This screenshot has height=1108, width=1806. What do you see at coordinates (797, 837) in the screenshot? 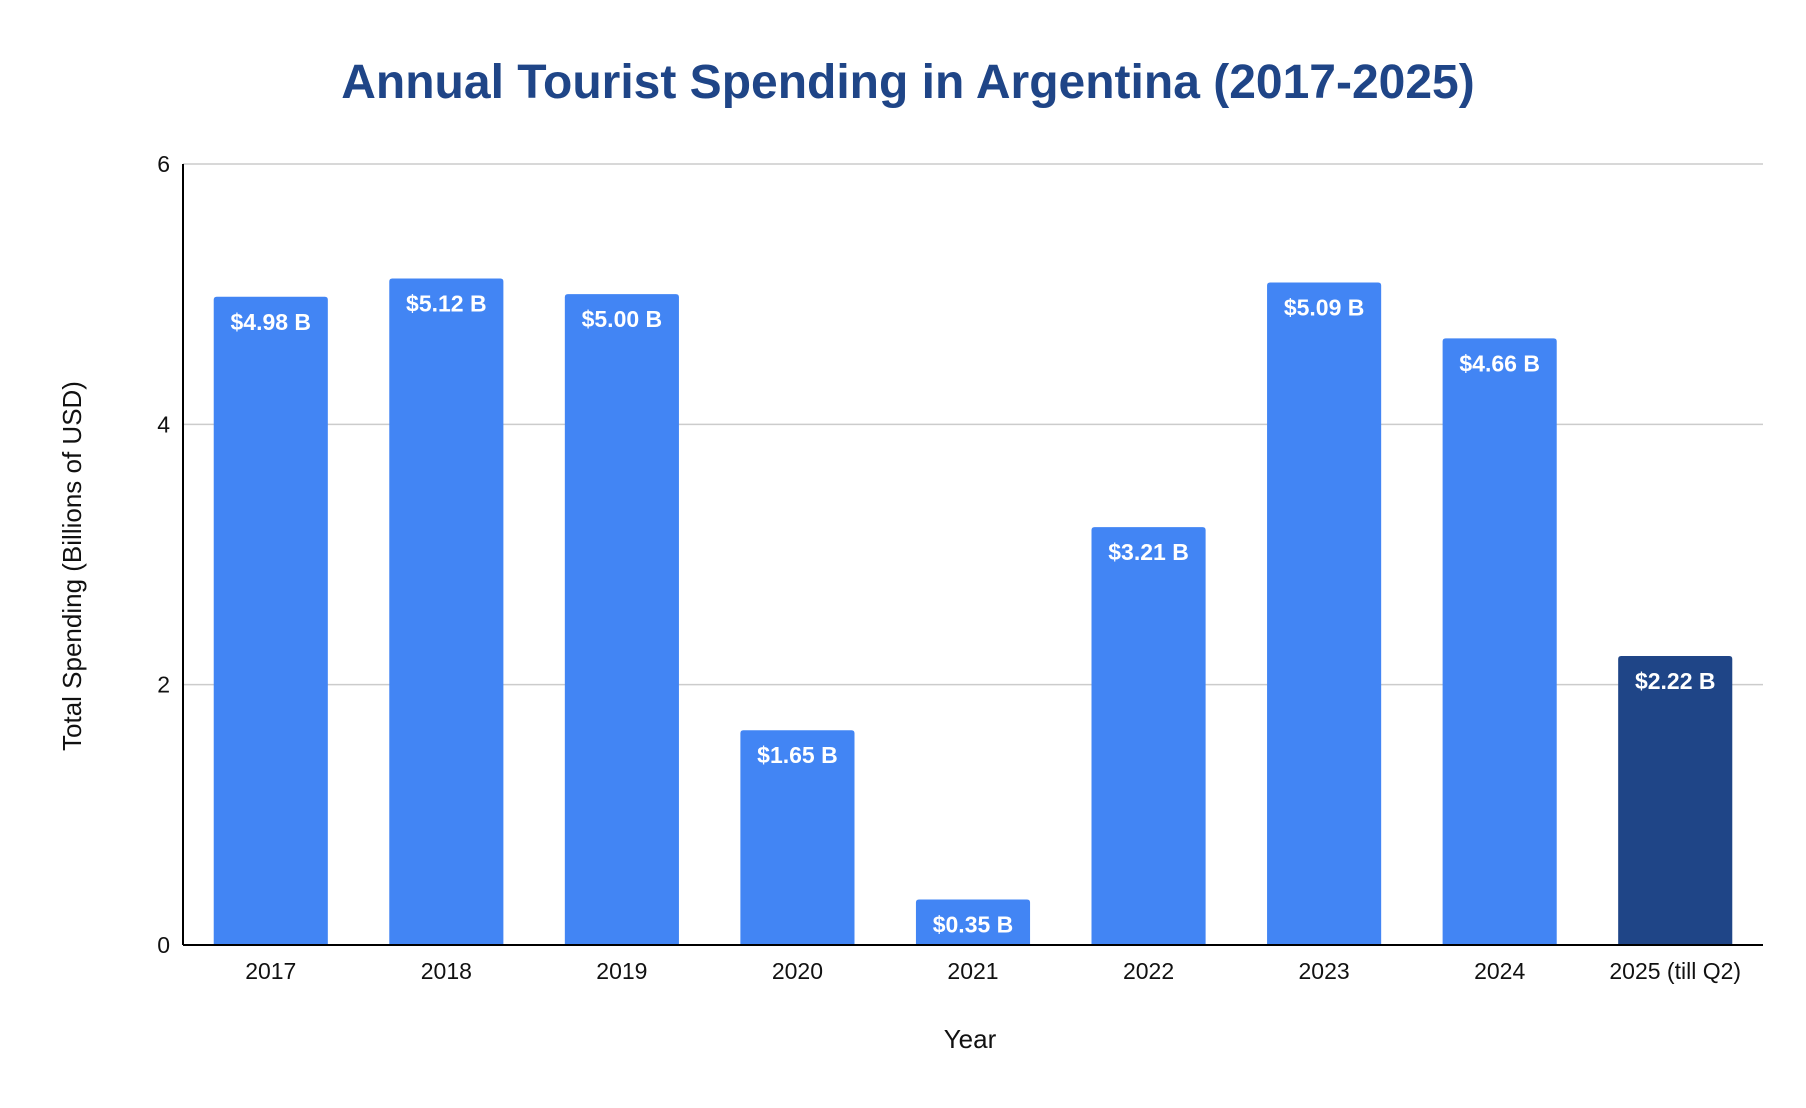
I see `bar-2020` at bounding box center [797, 837].